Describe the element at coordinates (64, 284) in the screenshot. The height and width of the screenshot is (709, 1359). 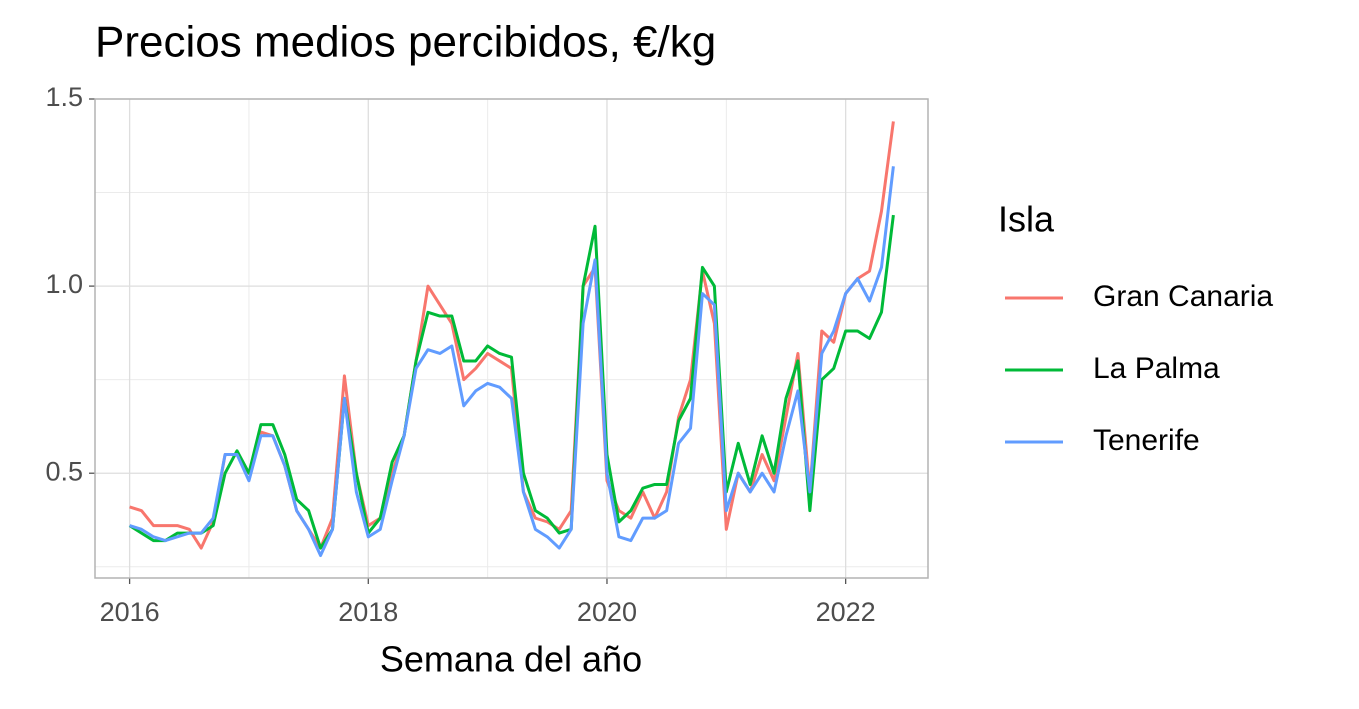
I see `y-tick-label: 1.0` at that location.